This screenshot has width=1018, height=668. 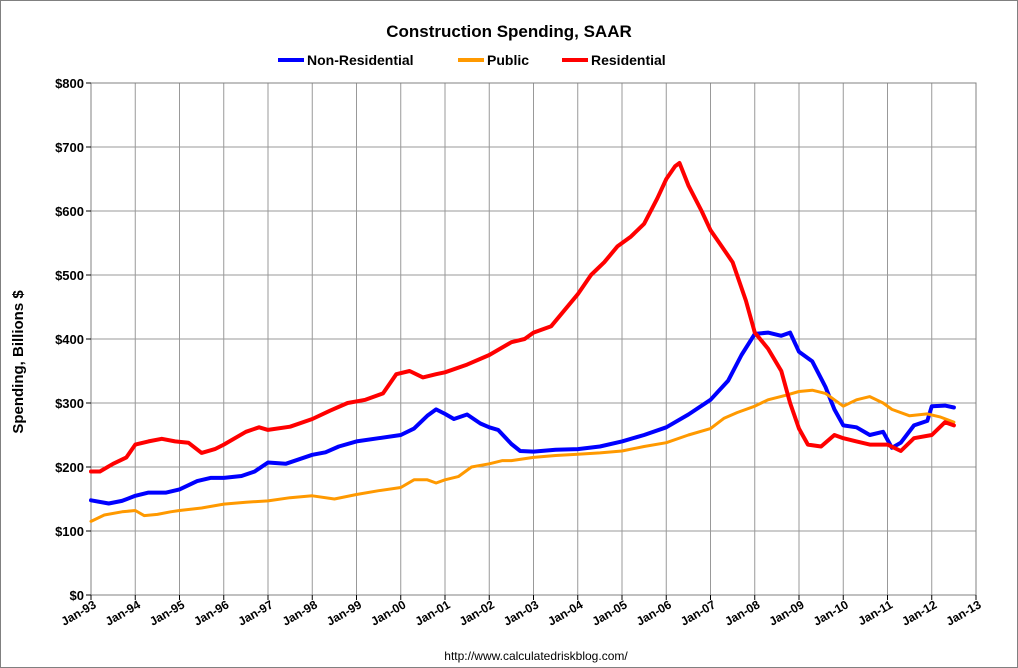 What do you see at coordinates (167, 612) in the screenshot?
I see `x-tick-label: Jan-95` at bounding box center [167, 612].